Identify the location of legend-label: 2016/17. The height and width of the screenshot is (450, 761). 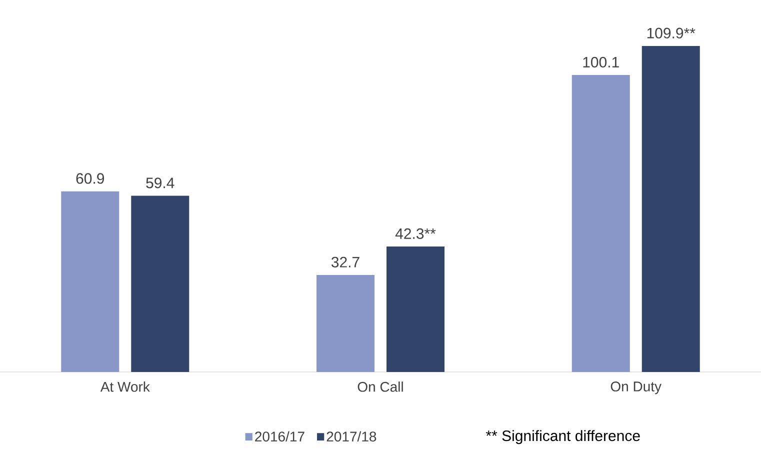
(279, 436).